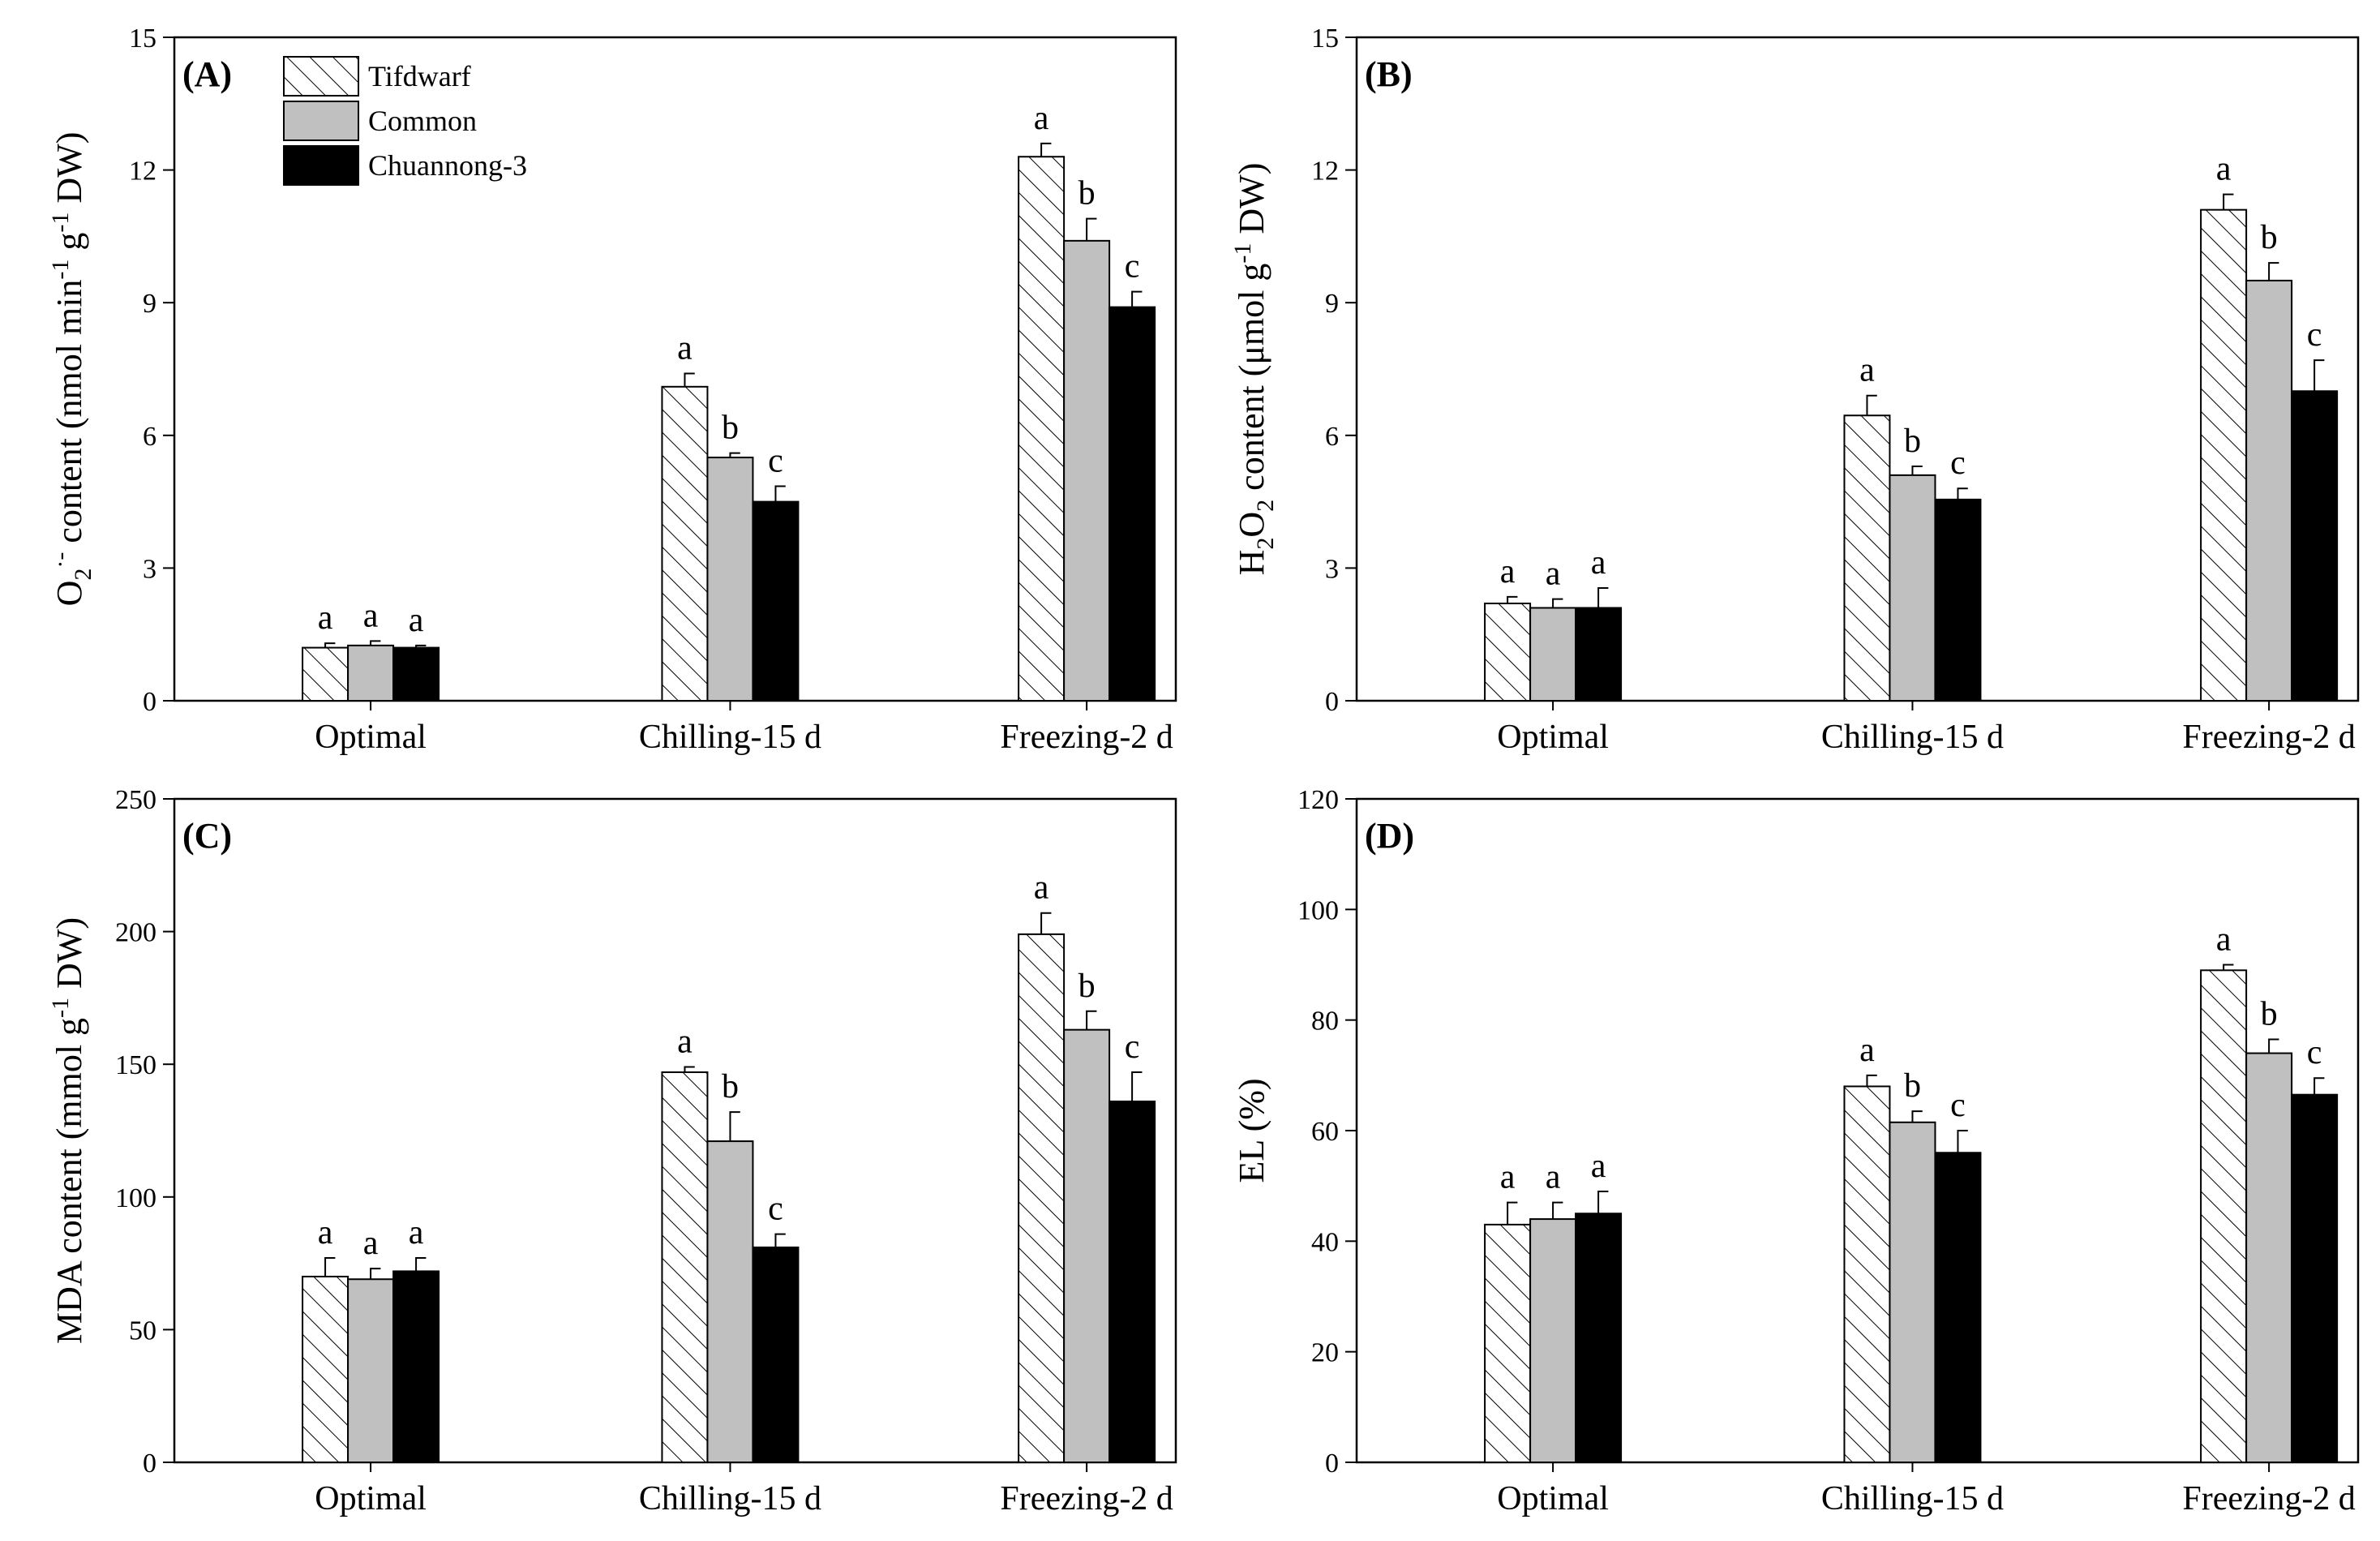 Image resolution: width=2380 pixels, height=1541 pixels. What do you see at coordinates (1389, 74) in the screenshot?
I see `panel-tag: (B)` at bounding box center [1389, 74].